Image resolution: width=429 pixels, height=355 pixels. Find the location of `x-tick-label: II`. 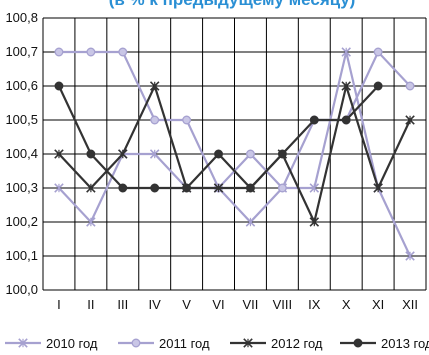

x-tick-label: II is located at coordinates (90, 304).